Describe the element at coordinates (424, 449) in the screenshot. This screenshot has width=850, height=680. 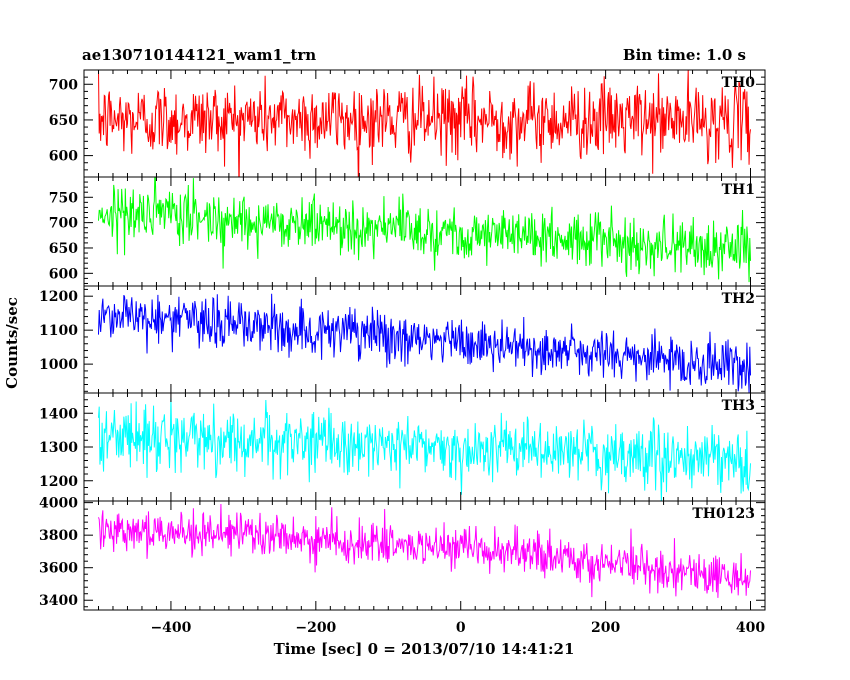
I see `series-line-th3` at that location.